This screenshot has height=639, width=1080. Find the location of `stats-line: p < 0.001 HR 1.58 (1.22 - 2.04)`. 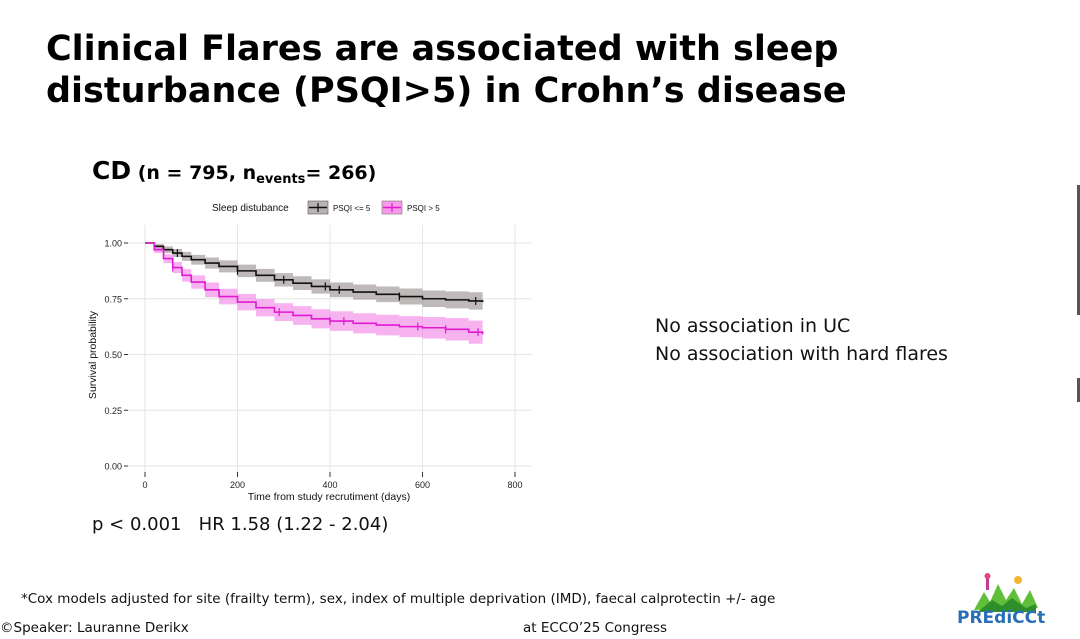

stats-line: p < 0.001 HR 1.58 (1.22 - 2.04) is located at coordinates (240, 524).